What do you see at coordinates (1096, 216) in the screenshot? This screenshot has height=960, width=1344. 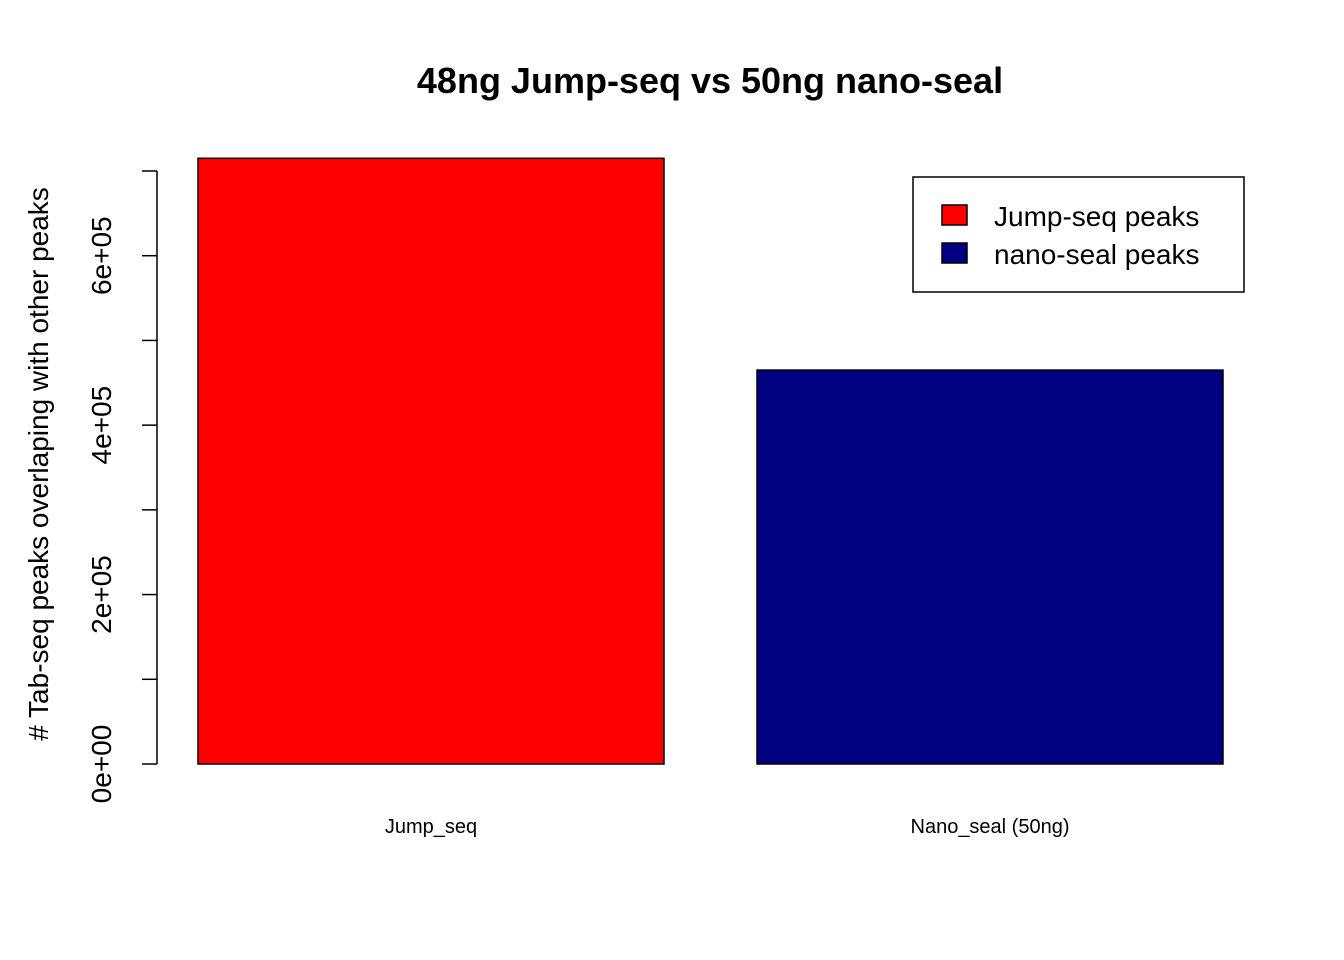 I see `legend-label: Jump-seq peaks` at bounding box center [1096, 216].